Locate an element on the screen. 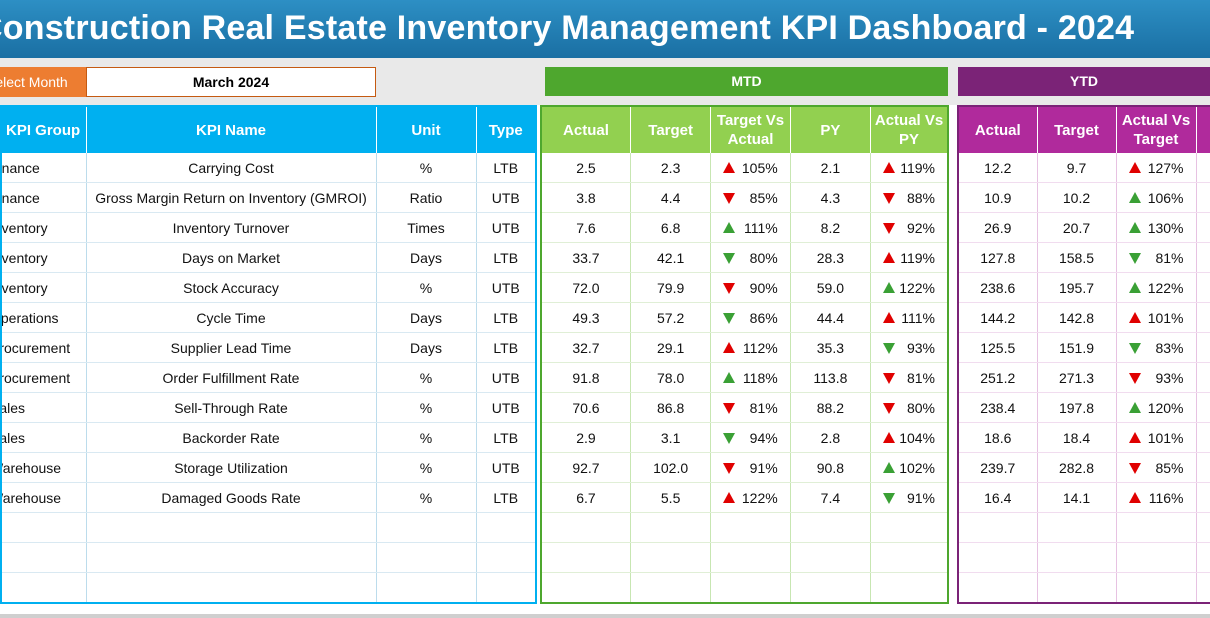  ytd-actual-vs-target-cell: 81% is located at coordinates (1156, 257).